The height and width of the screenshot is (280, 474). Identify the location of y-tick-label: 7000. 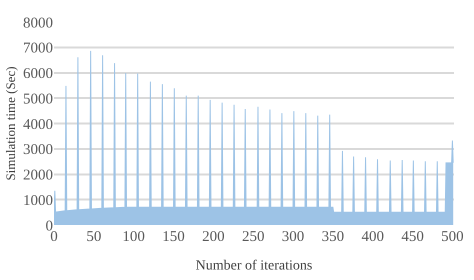
(38, 48).